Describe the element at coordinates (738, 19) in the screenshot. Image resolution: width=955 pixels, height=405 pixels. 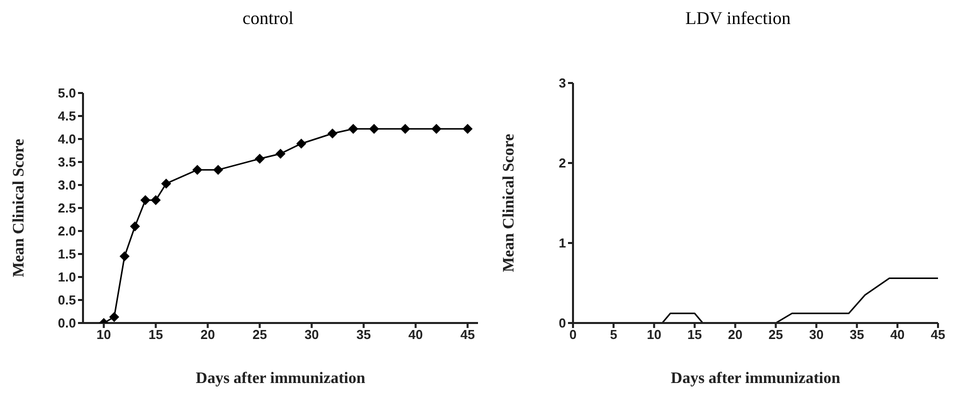
I see `chart-title: LDV infection` at that location.